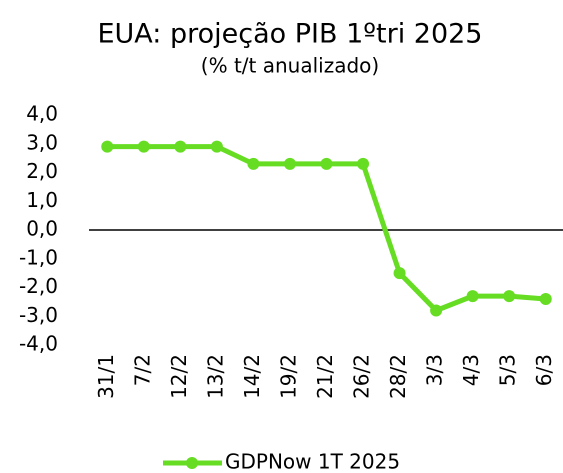  What do you see at coordinates (192, 463) in the screenshot?
I see `legend-marker` at bounding box center [192, 463].